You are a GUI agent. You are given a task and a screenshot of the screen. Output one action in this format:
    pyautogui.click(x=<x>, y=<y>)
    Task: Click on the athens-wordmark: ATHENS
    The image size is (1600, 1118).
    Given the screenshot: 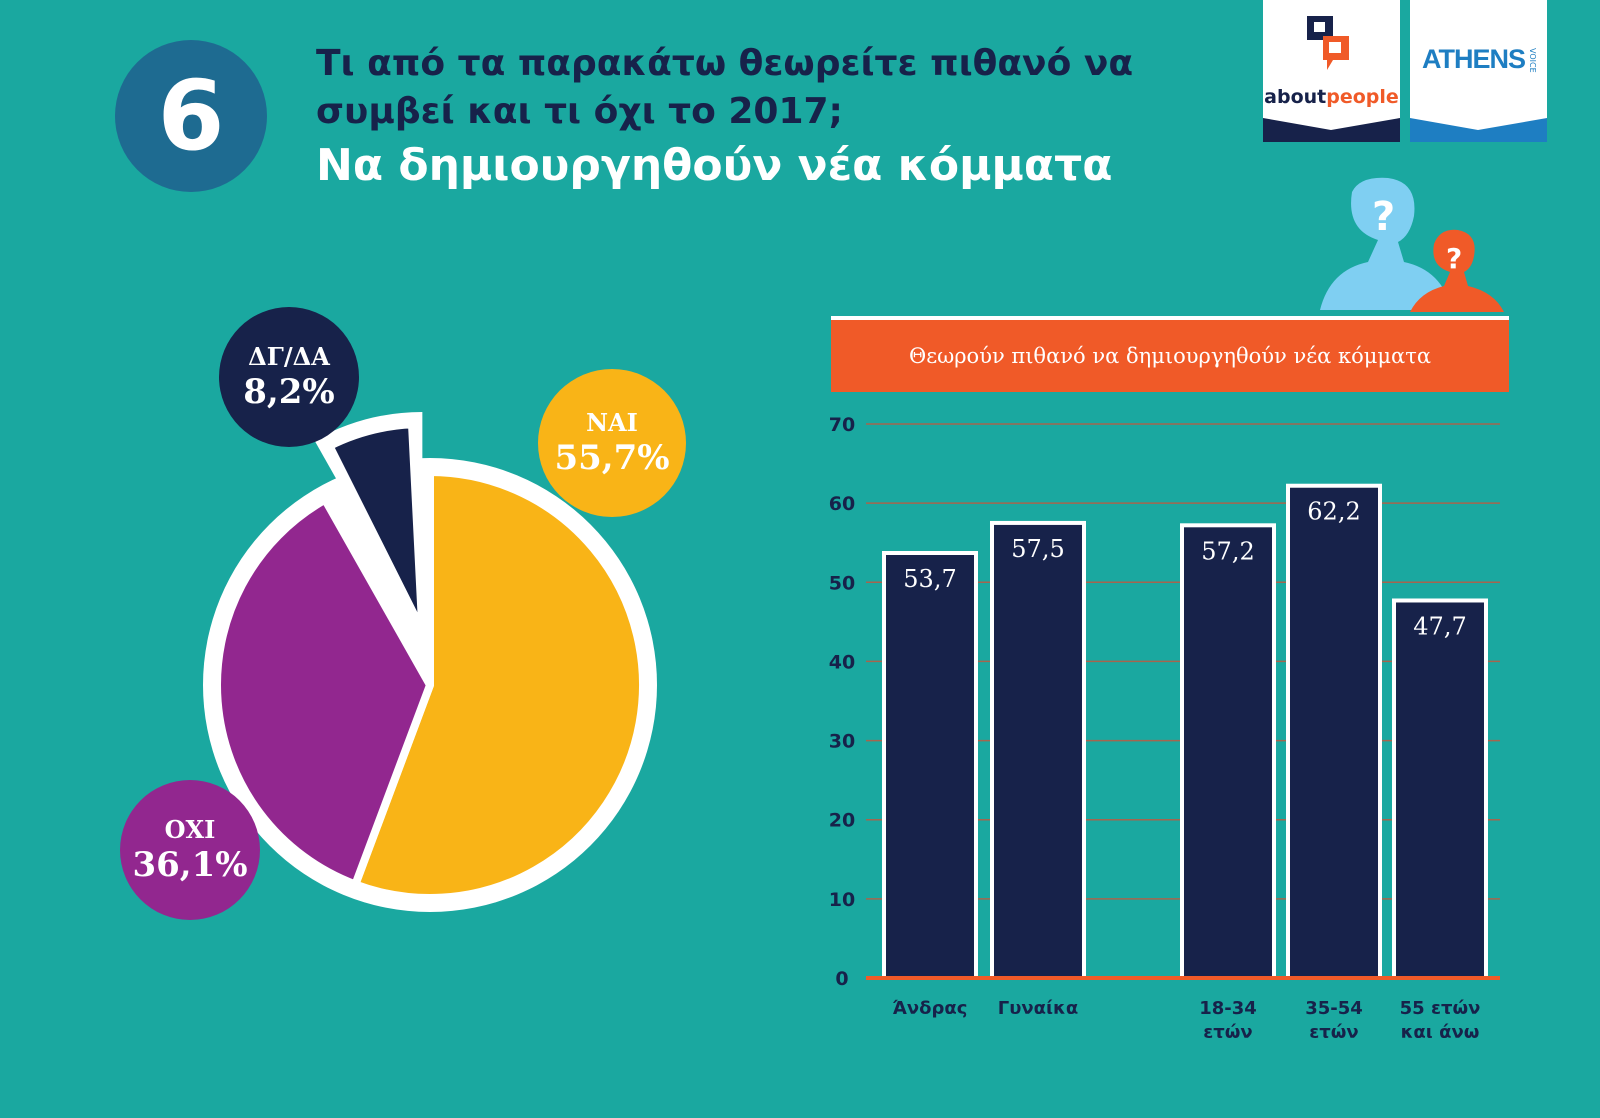 What is the action you would take?
    pyautogui.click(x=1474, y=59)
    